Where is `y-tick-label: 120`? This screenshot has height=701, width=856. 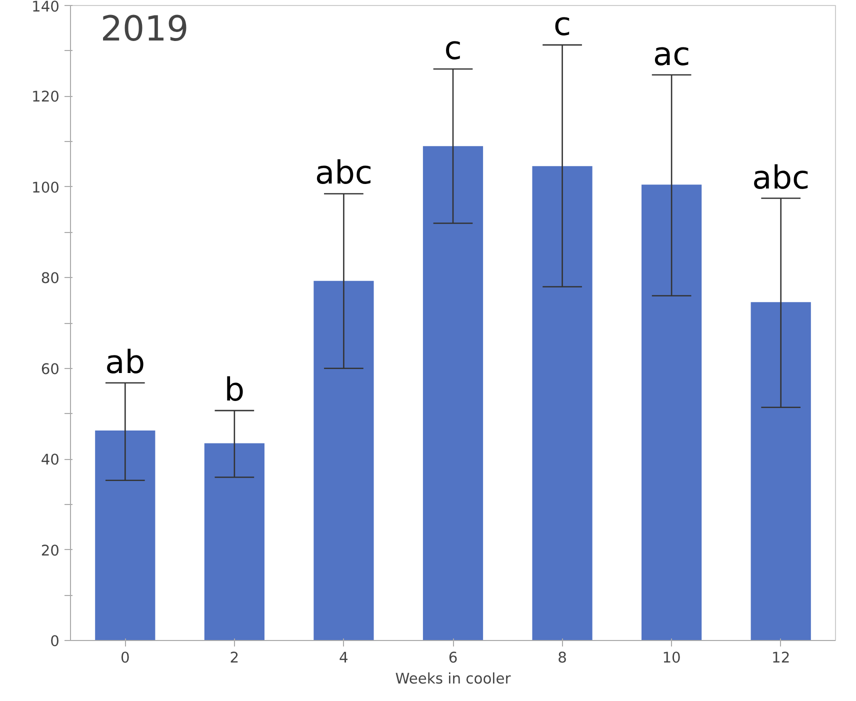
y-tick-label: 120 is located at coordinates (46, 97).